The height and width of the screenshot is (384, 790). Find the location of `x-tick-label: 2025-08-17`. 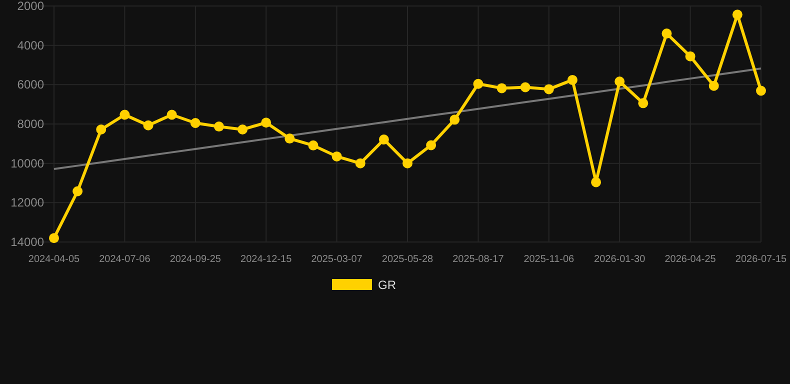

x-tick-label: 2025-08-17 is located at coordinates (478, 259).